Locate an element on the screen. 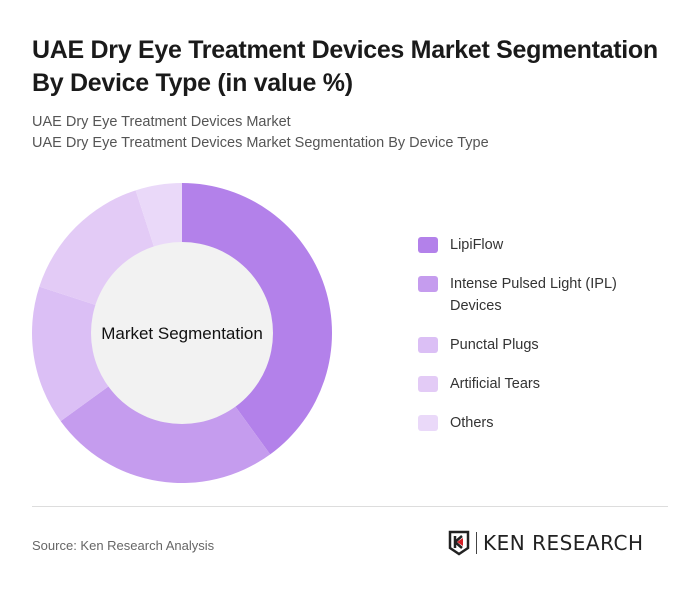  legend-item: Intense Pulsed Light (IPL) Devices is located at coordinates (538, 295).